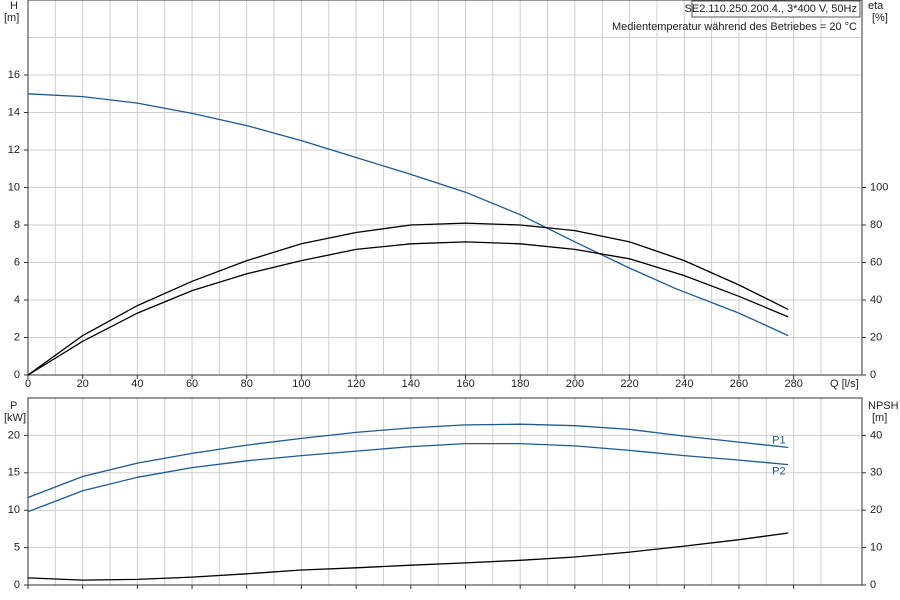 This screenshot has width=900, height=600. What do you see at coordinates (17, 548) in the screenshot?
I see `y-tick-label: 5` at bounding box center [17, 548].